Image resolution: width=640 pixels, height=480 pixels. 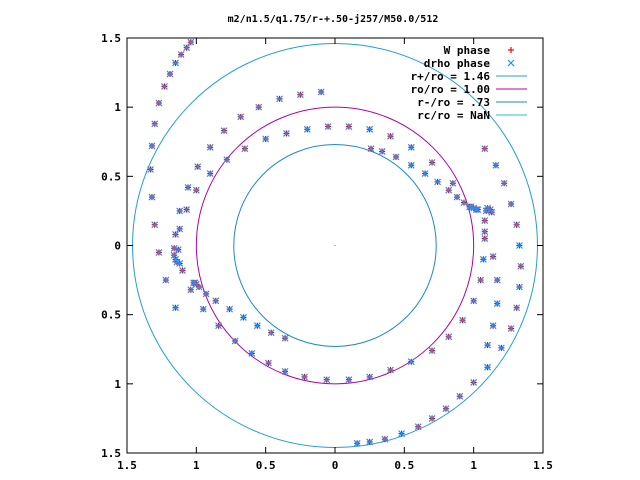 I want to click on chart-title: m2/n1.5/q1.75/r-+.50-j257/M50.0/512, so click(x=333, y=19).